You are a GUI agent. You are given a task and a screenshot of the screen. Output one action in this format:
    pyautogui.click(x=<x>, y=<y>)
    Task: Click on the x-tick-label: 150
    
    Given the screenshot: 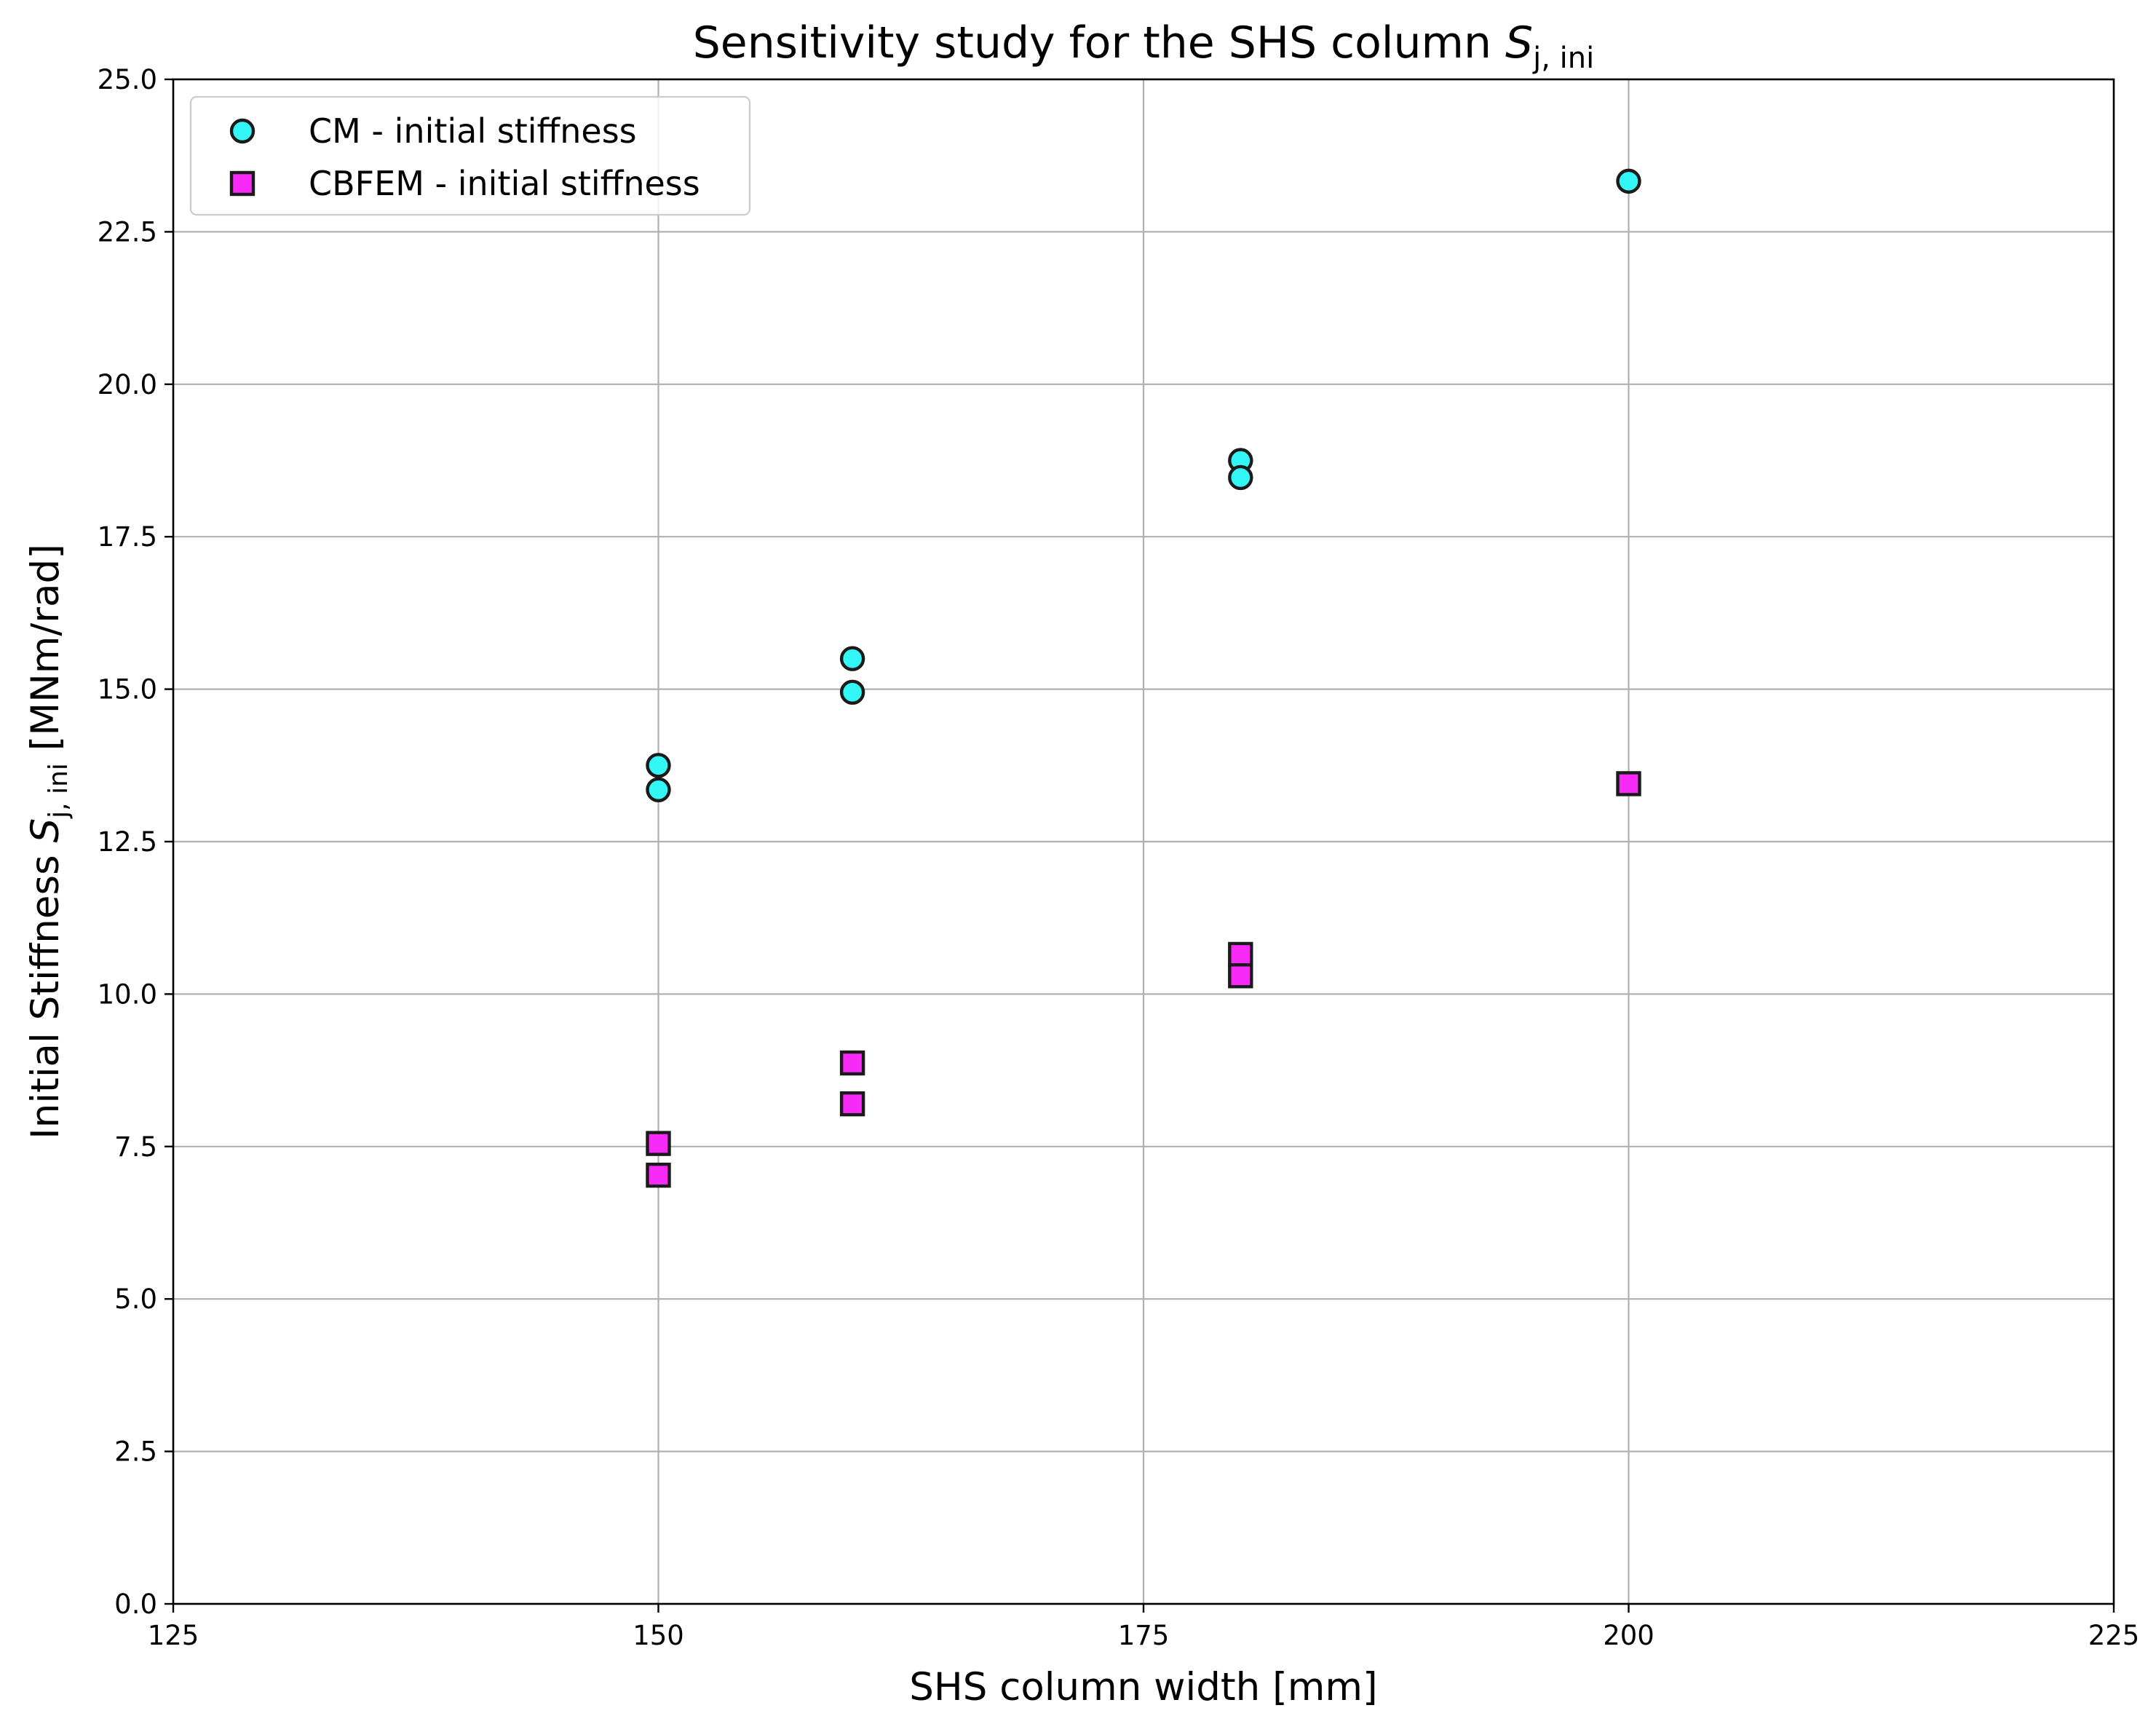 What is the action you would take?
    pyautogui.click(x=658, y=1635)
    